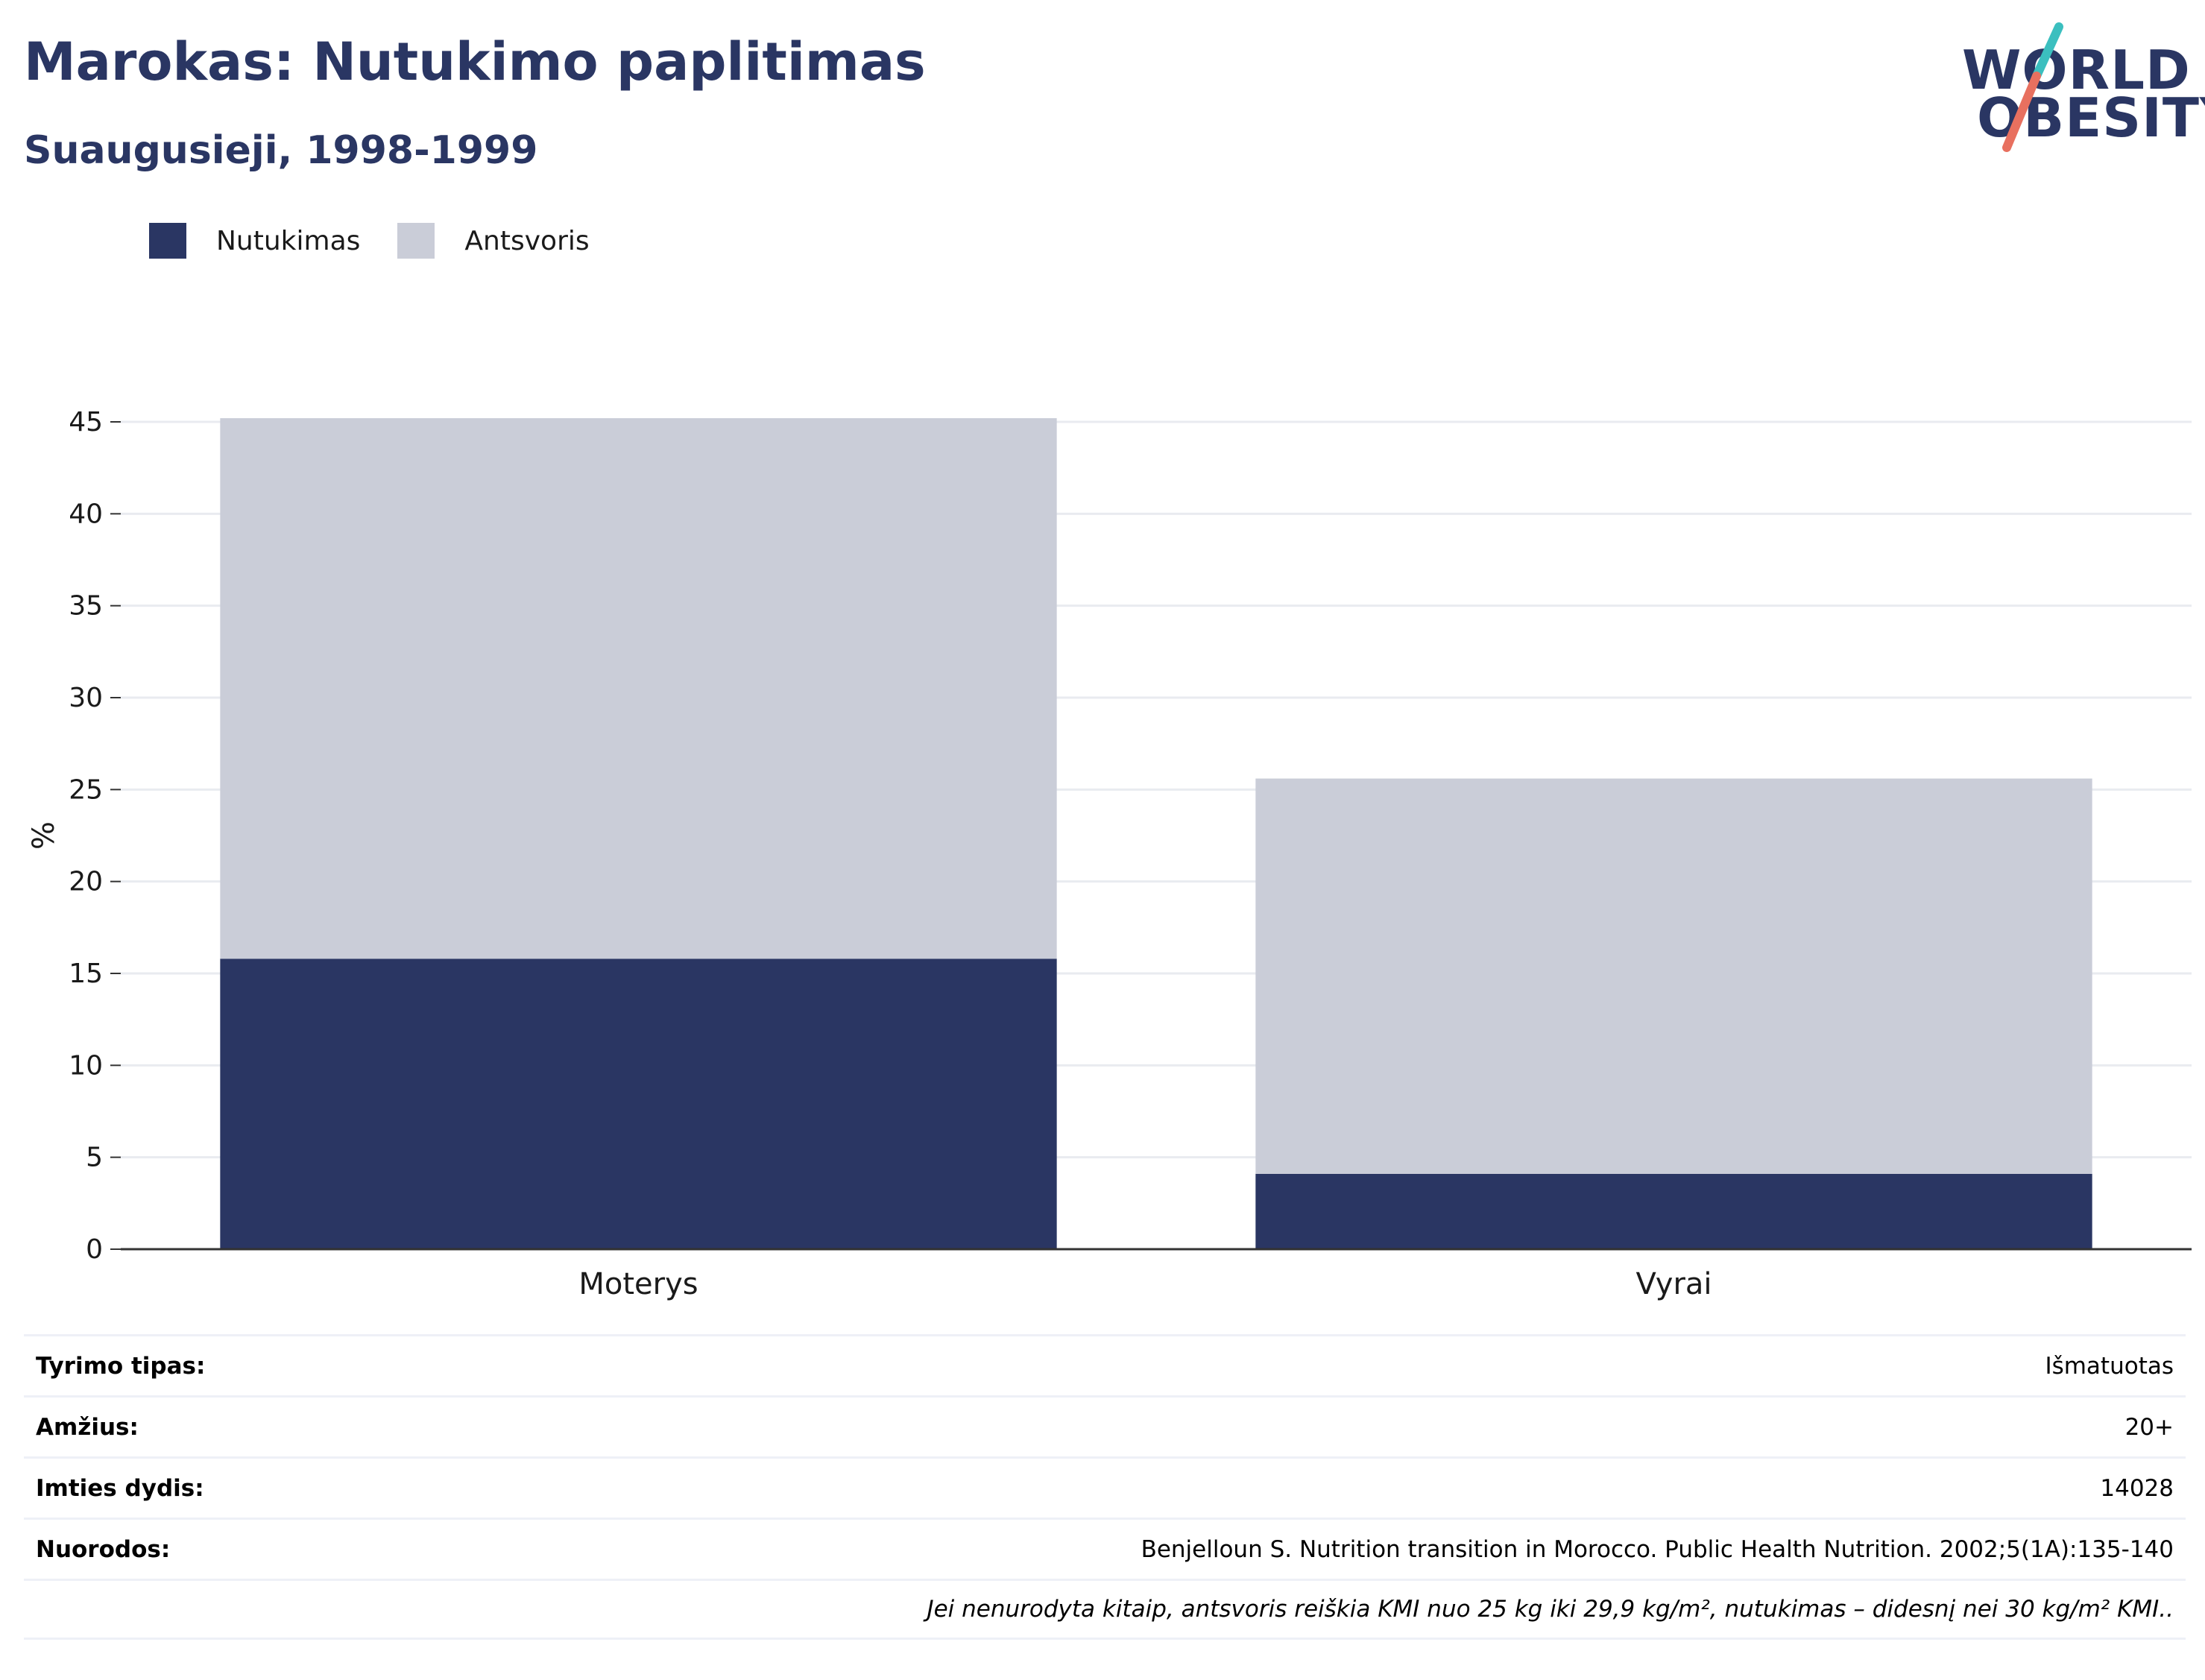 The width and height of the screenshot is (2205, 1680). What do you see at coordinates (94, 1158) in the screenshot?
I see `y-tick-label: 5` at bounding box center [94, 1158].